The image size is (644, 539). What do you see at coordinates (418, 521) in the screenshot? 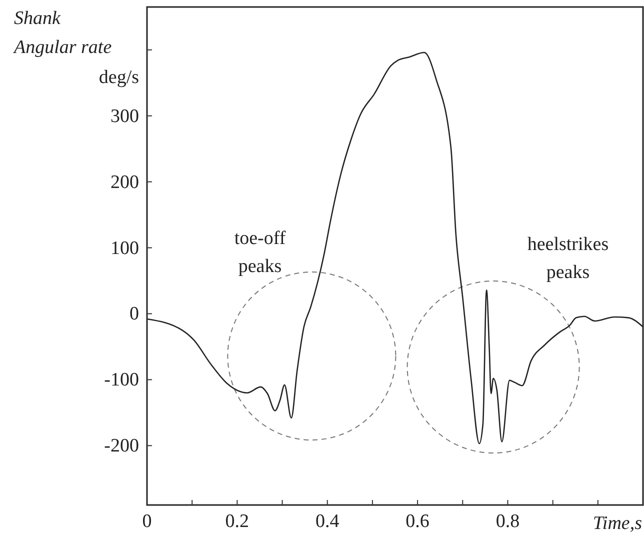
I see `x-tick-label: 0.6` at bounding box center [418, 521].